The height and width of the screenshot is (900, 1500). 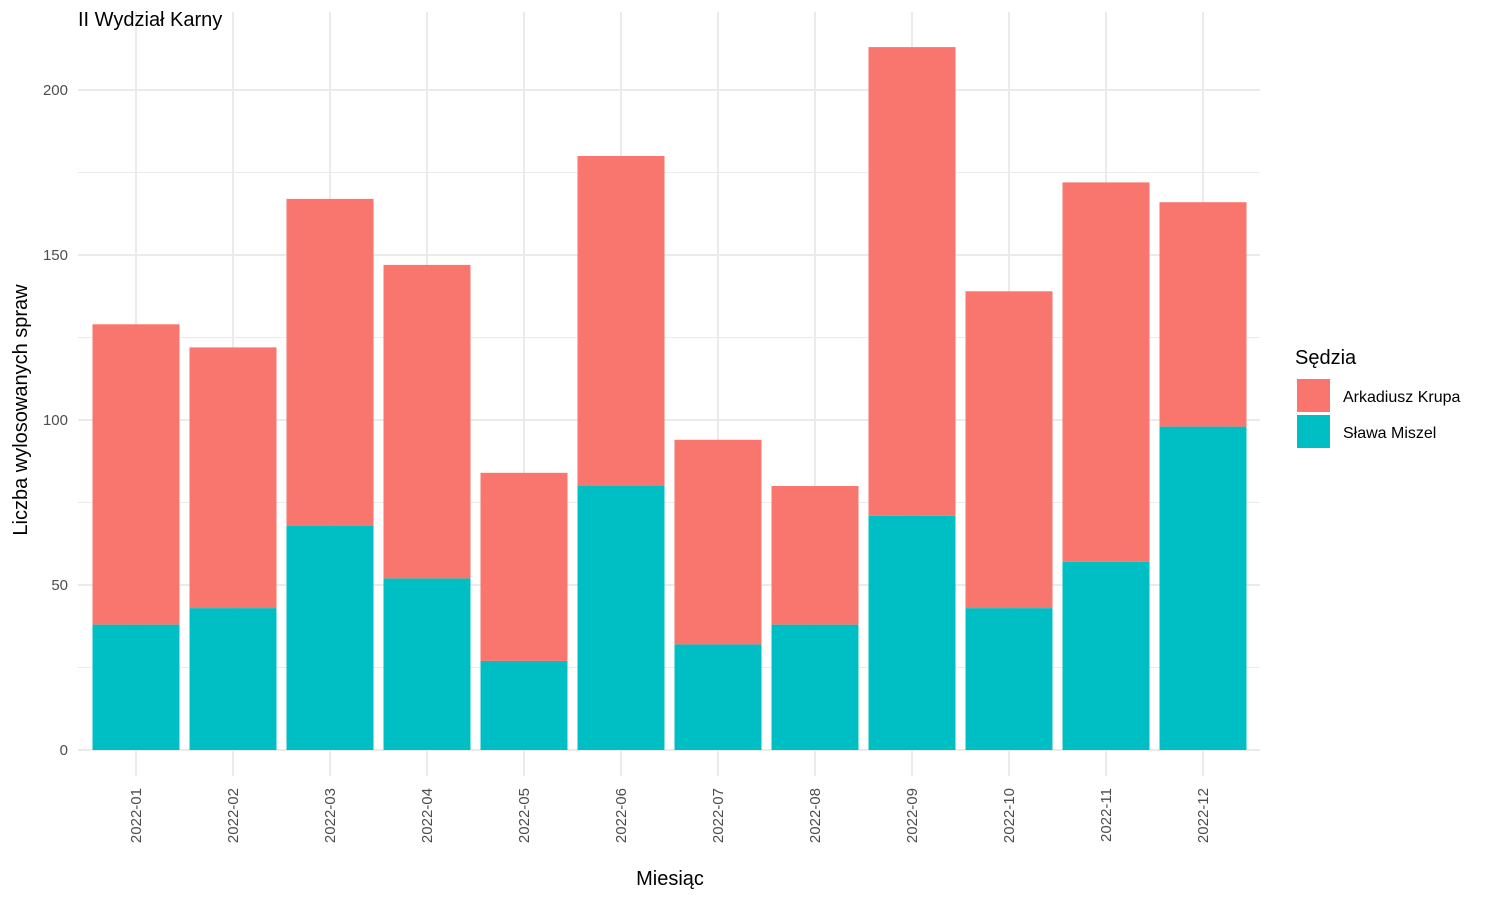 I want to click on y-tick-label: 50, so click(x=59, y=585).